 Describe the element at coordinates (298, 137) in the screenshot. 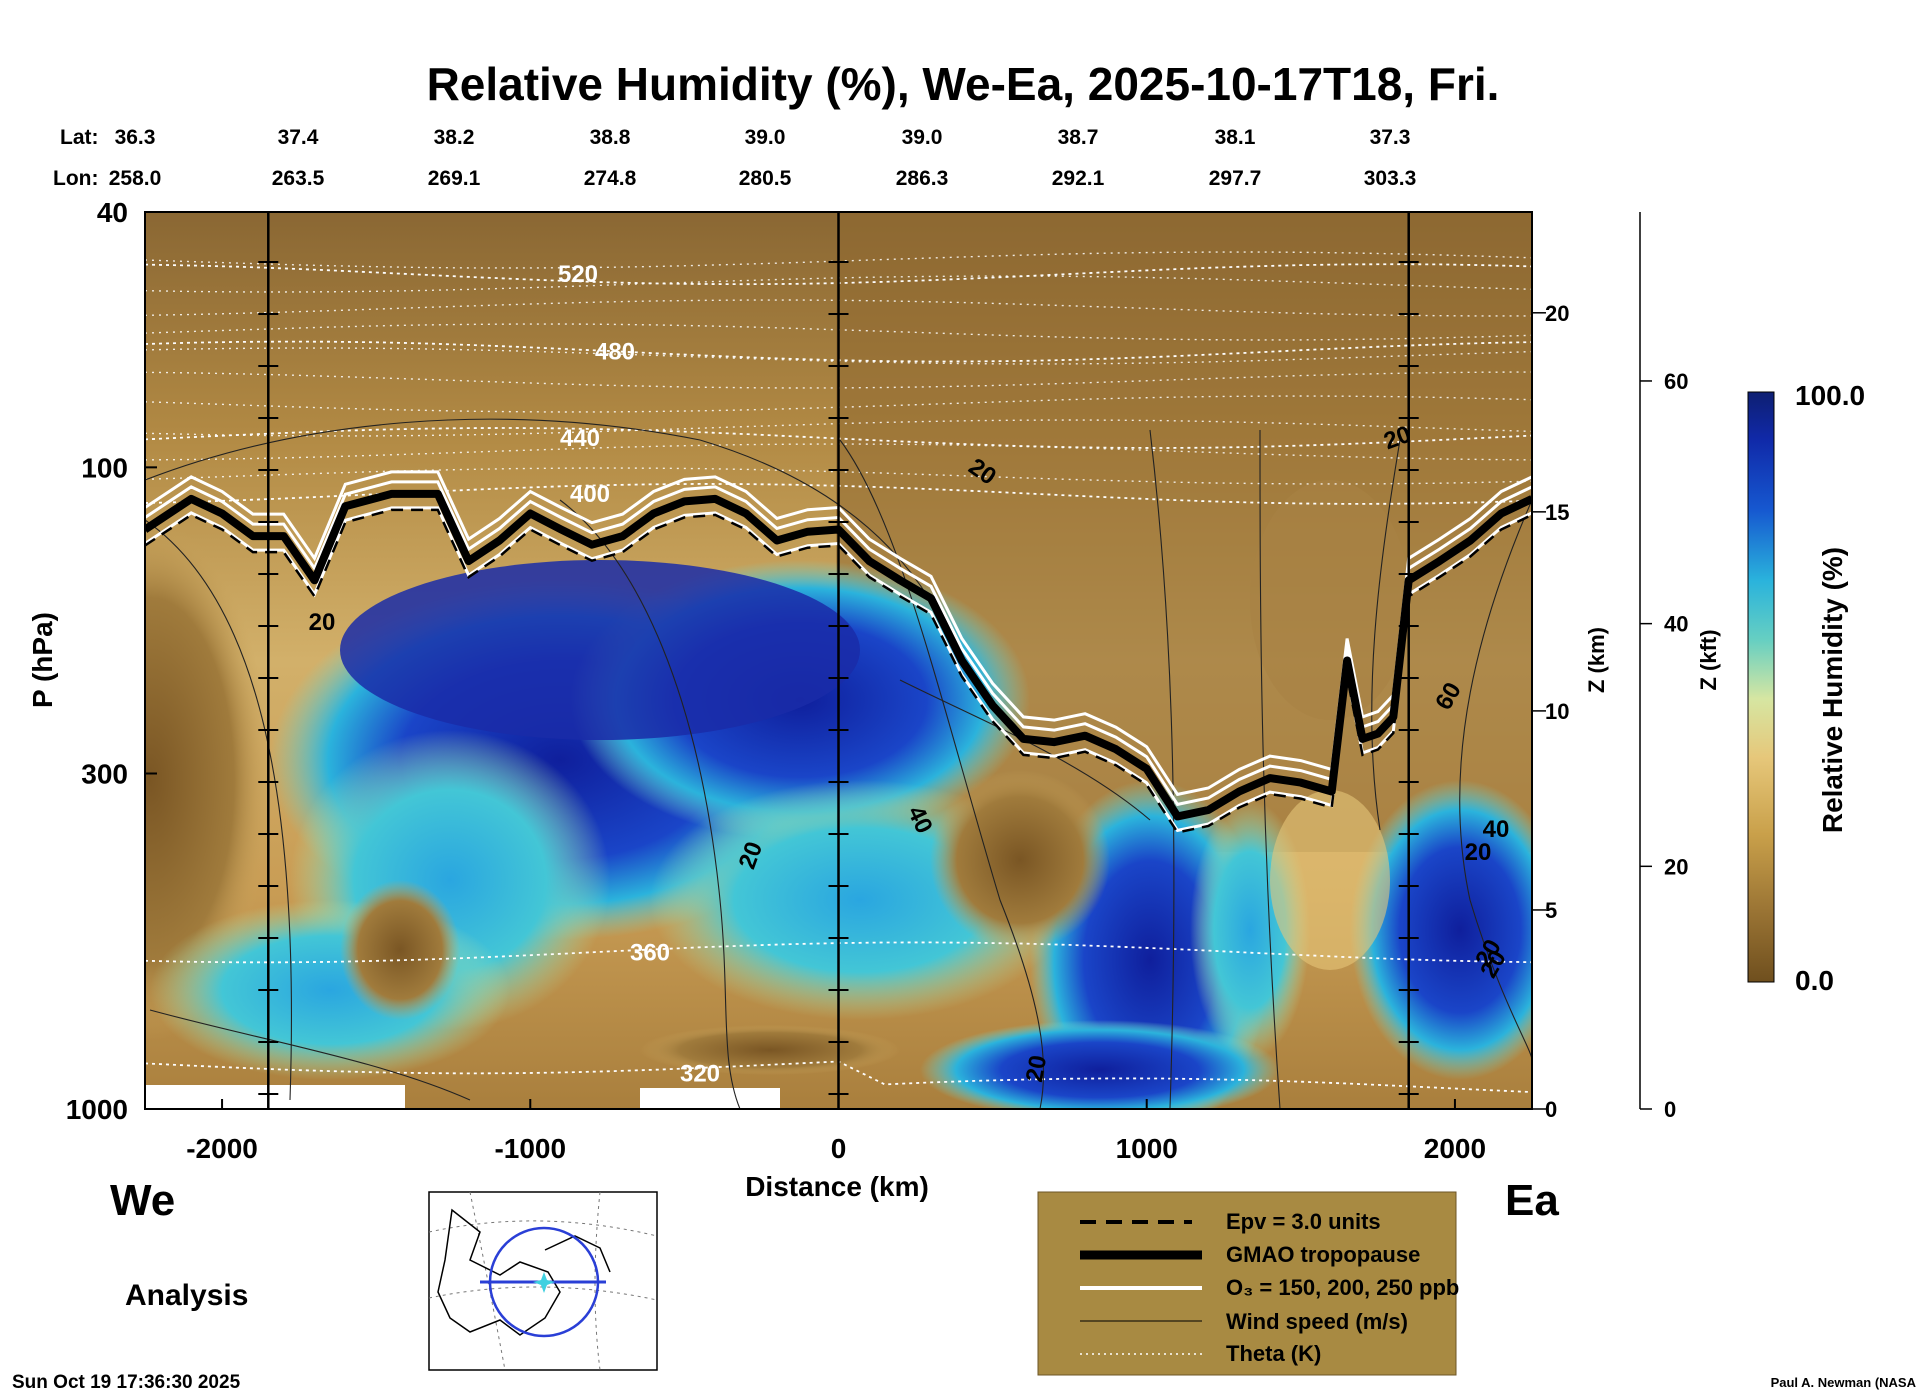

I see `lat-value: 37.4` at that location.